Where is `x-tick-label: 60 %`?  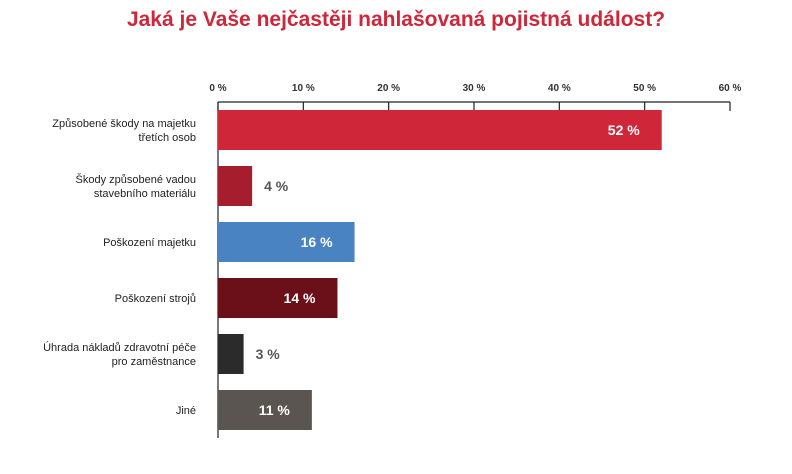
x-tick-label: 60 % is located at coordinates (730, 88).